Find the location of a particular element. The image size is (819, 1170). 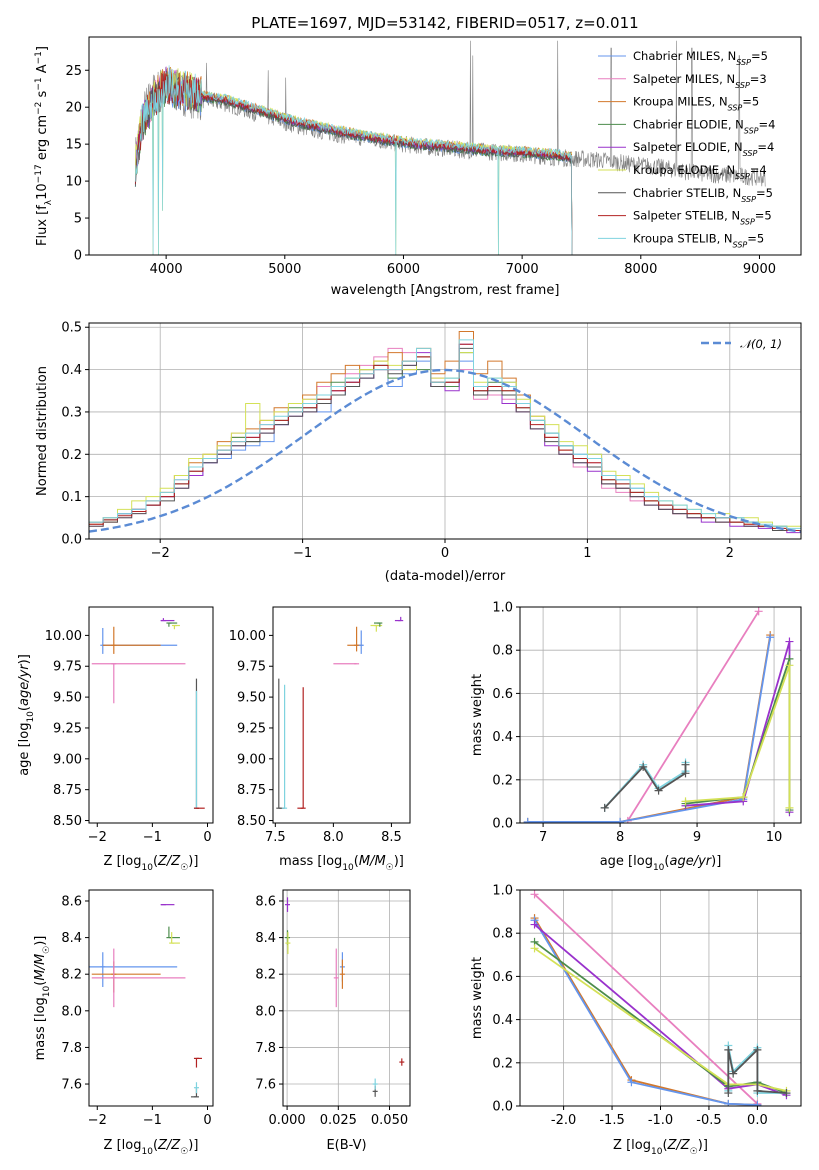

x-tick-label: 8.0 is located at coordinates (333, 837).